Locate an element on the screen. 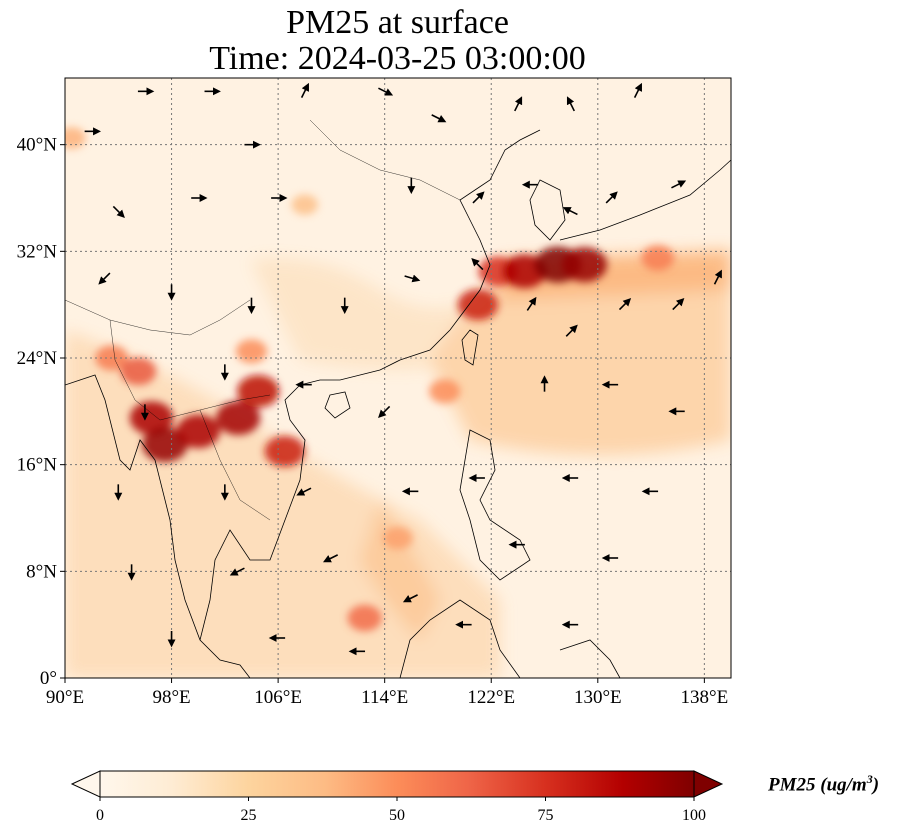 This screenshot has height=836, width=905. x-axis-ticks: 90°E 98°E 106°E 114°E 122°E 130°E 138°E is located at coordinates (387, 693).